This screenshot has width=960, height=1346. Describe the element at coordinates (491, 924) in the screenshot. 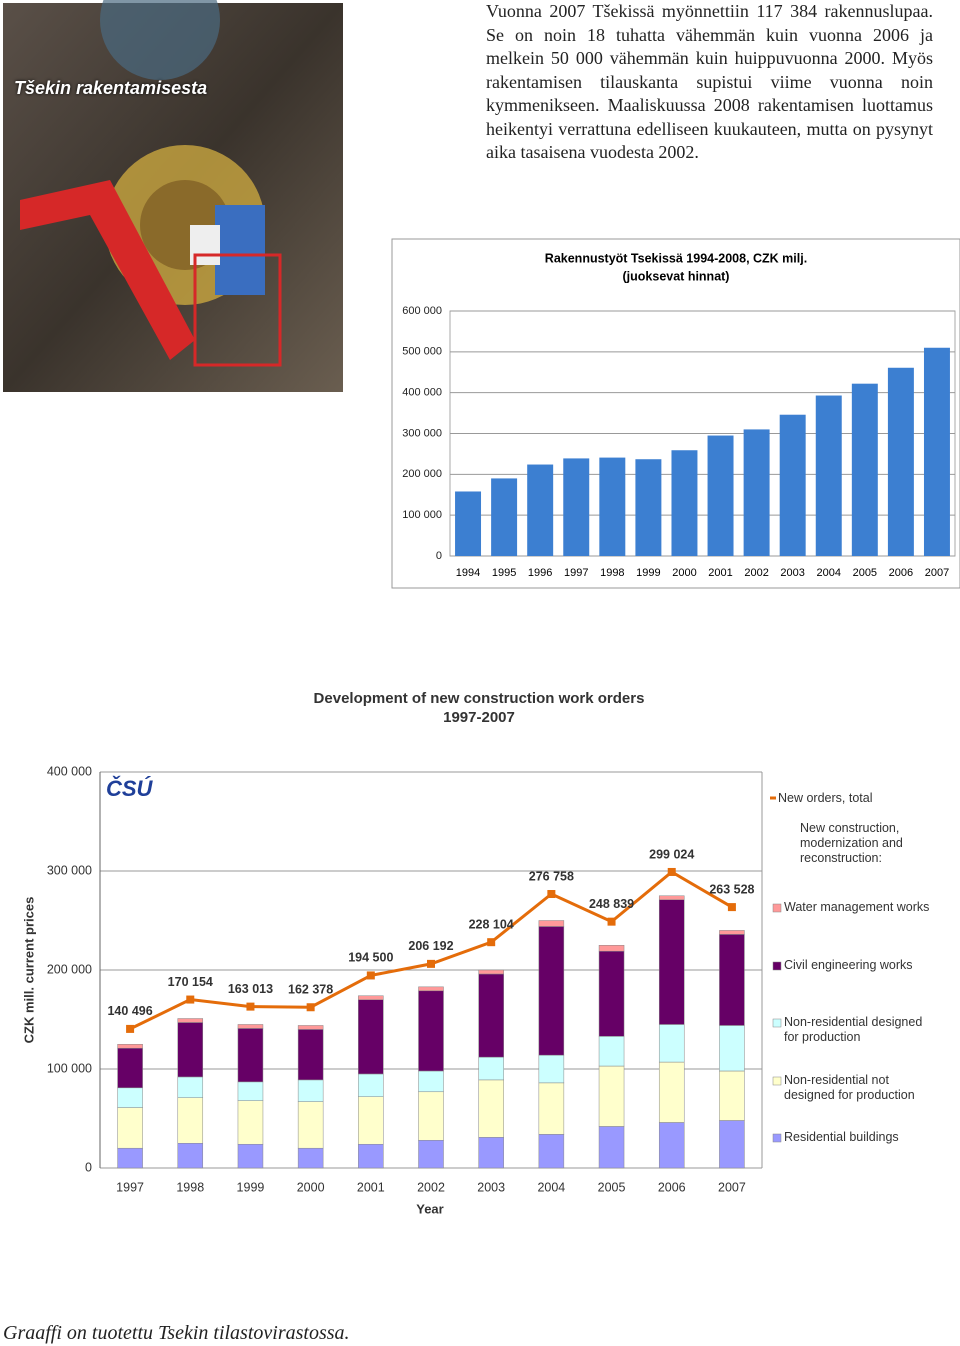

I see `data-label: 228 104` at that location.